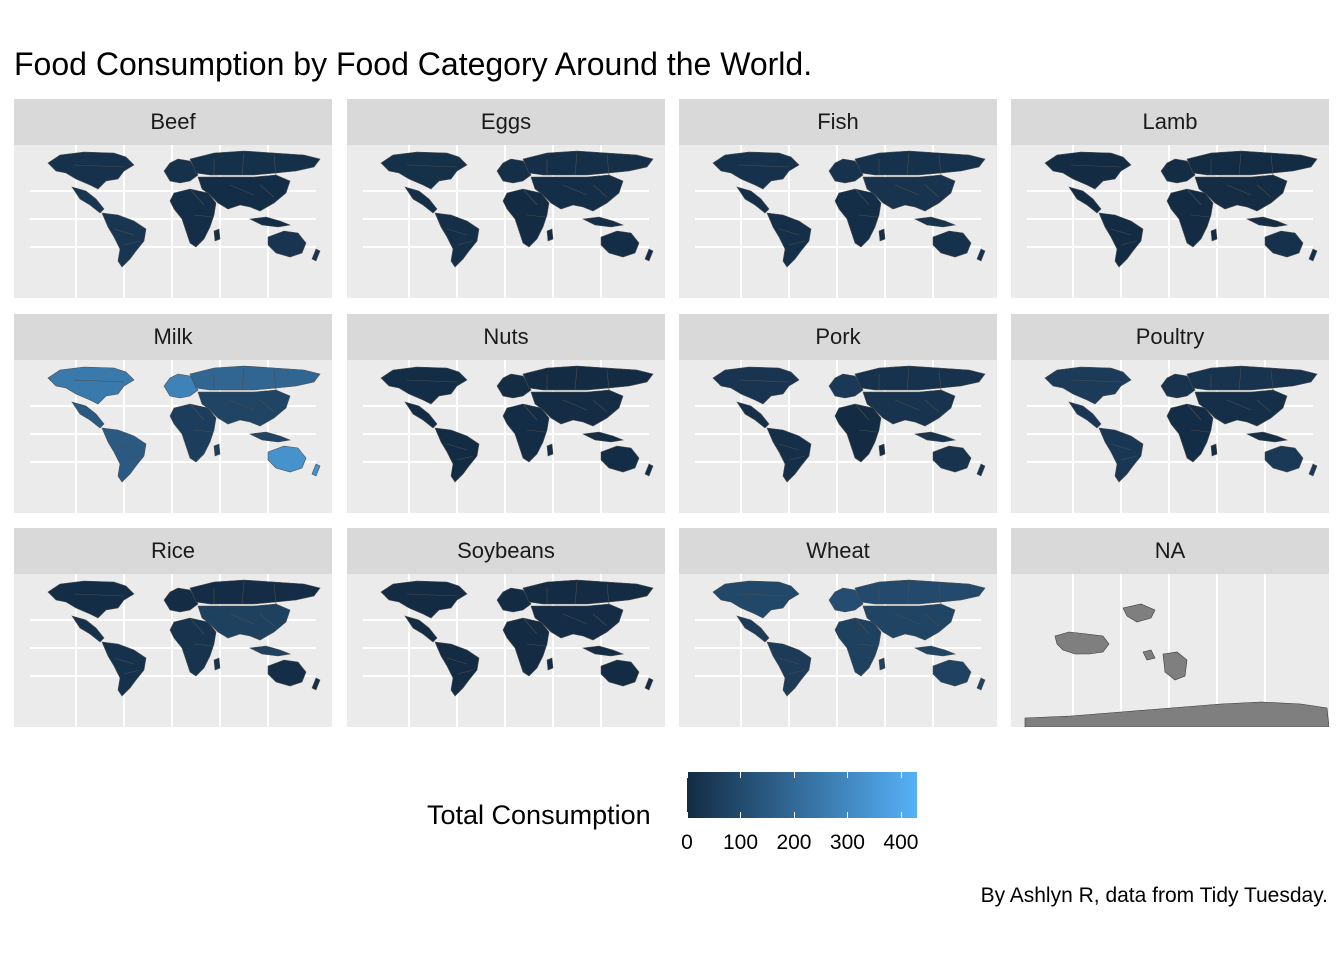 The width and height of the screenshot is (1344, 960). What do you see at coordinates (794, 842) in the screenshot?
I see `legend-tick-label: 200` at bounding box center [794, 842].